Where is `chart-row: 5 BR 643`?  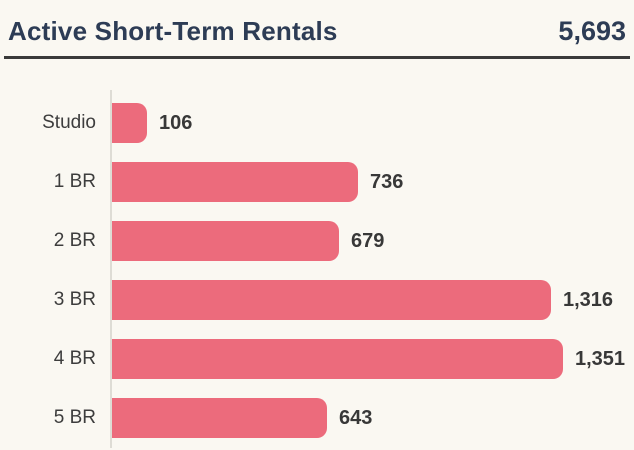
chart-row: 5 BR 643 is located at coordinates (317, 418).